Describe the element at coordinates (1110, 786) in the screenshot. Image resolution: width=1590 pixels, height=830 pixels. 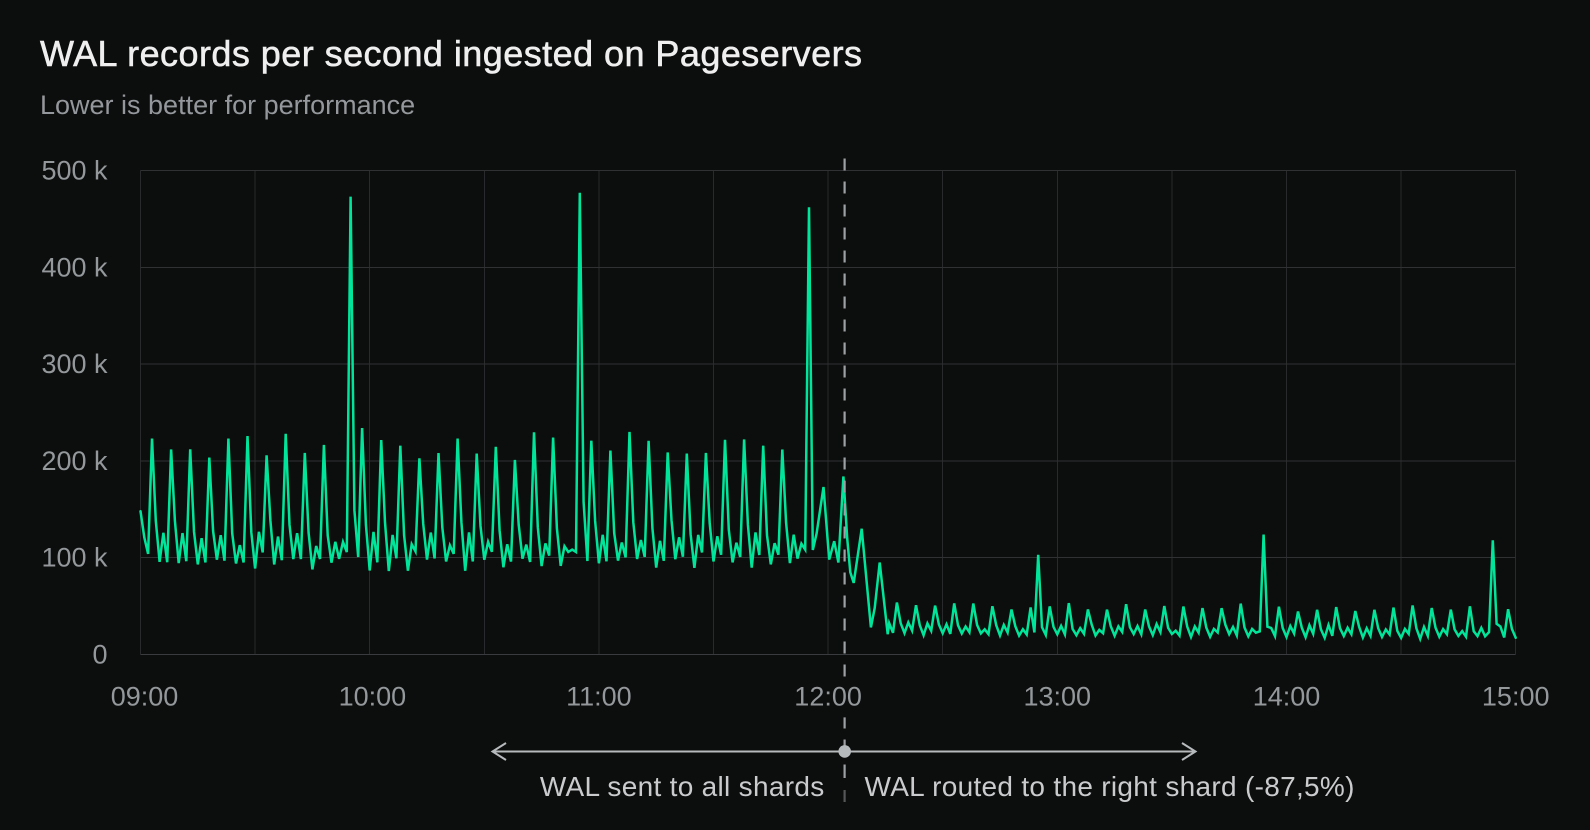
I see `svg-text:WAL routed to the right shard: WAL routed to the right shard (-87,5%)` at that location.